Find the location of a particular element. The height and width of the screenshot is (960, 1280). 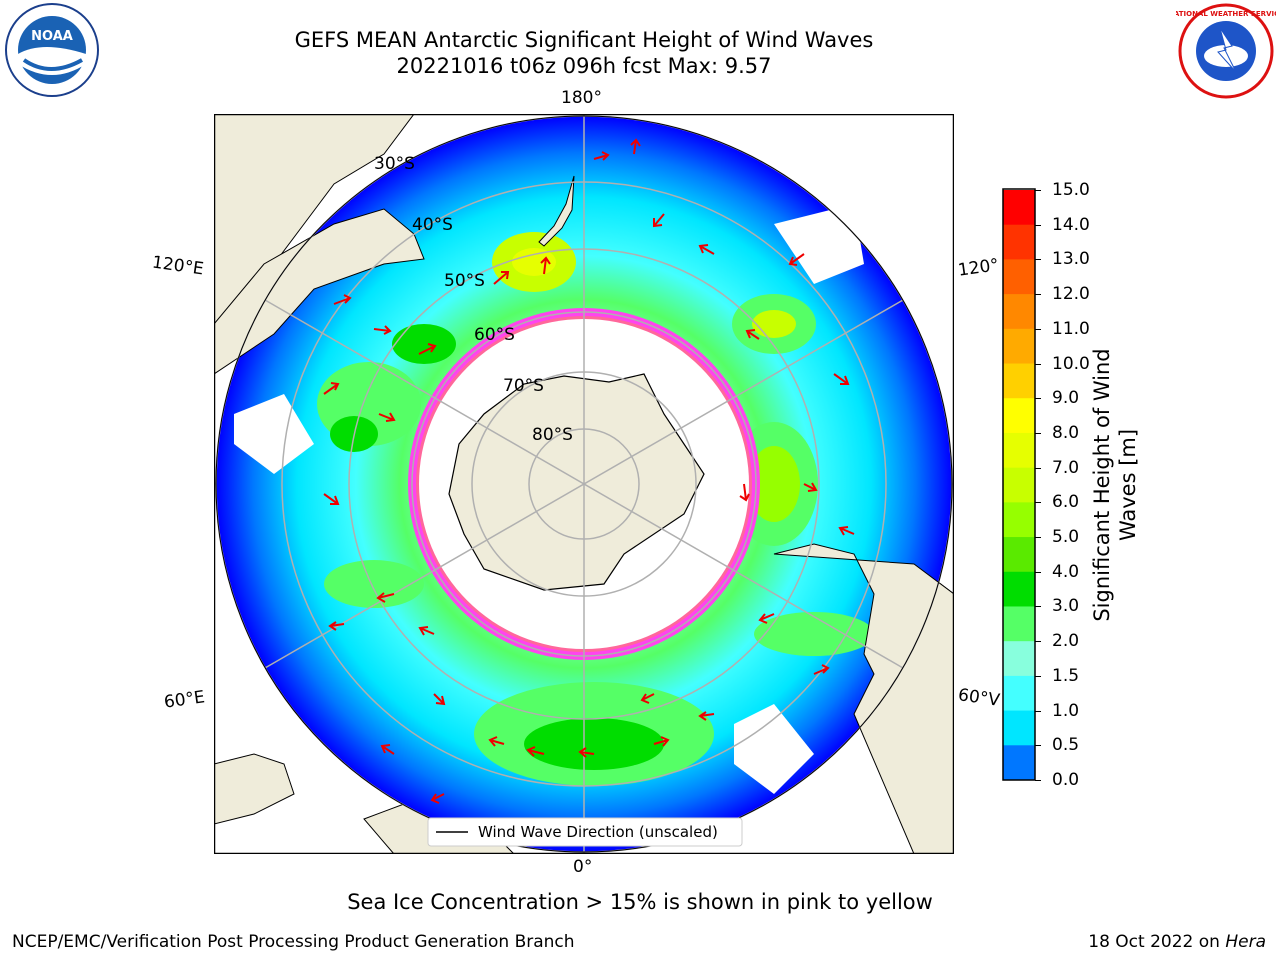

colorbar-tick-label: 1.5 is located at coordinates (1066, 675).